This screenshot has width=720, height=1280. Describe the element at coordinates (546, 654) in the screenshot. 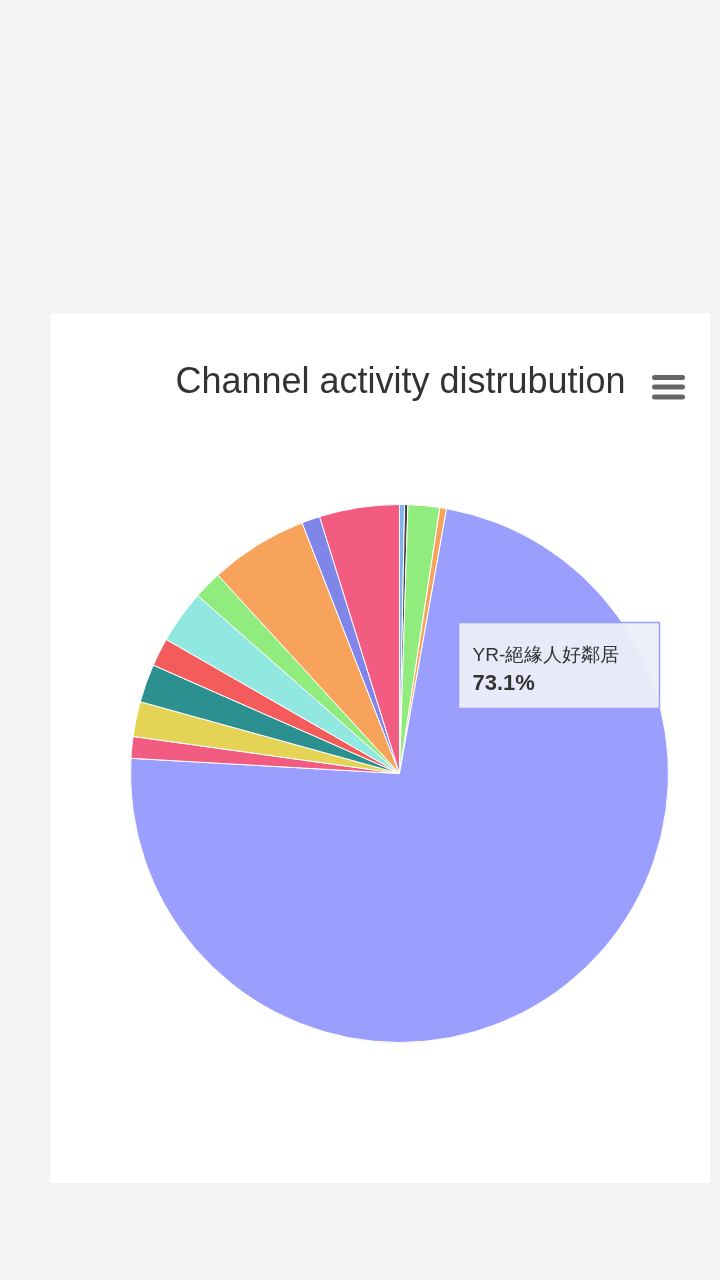

I see `slice-label: YR-絕緣人好鄰居` at that location.